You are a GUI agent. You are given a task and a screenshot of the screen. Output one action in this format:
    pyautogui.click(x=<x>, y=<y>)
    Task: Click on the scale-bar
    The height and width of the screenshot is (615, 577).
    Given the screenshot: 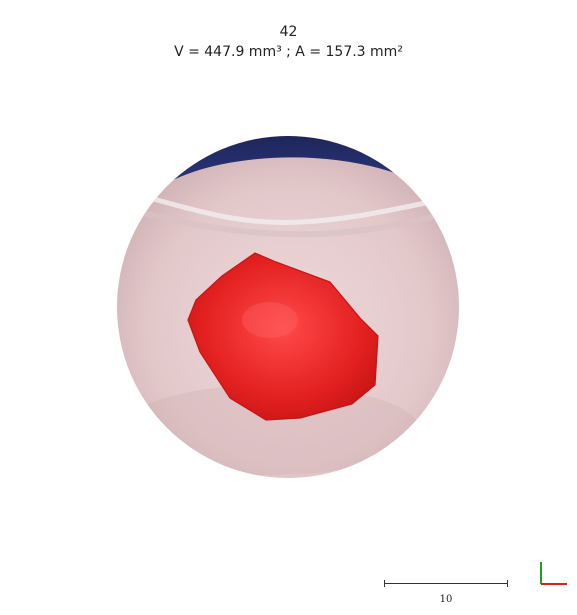 What is the action you would take?
    pyautogui.click(x=446, y=583)
    